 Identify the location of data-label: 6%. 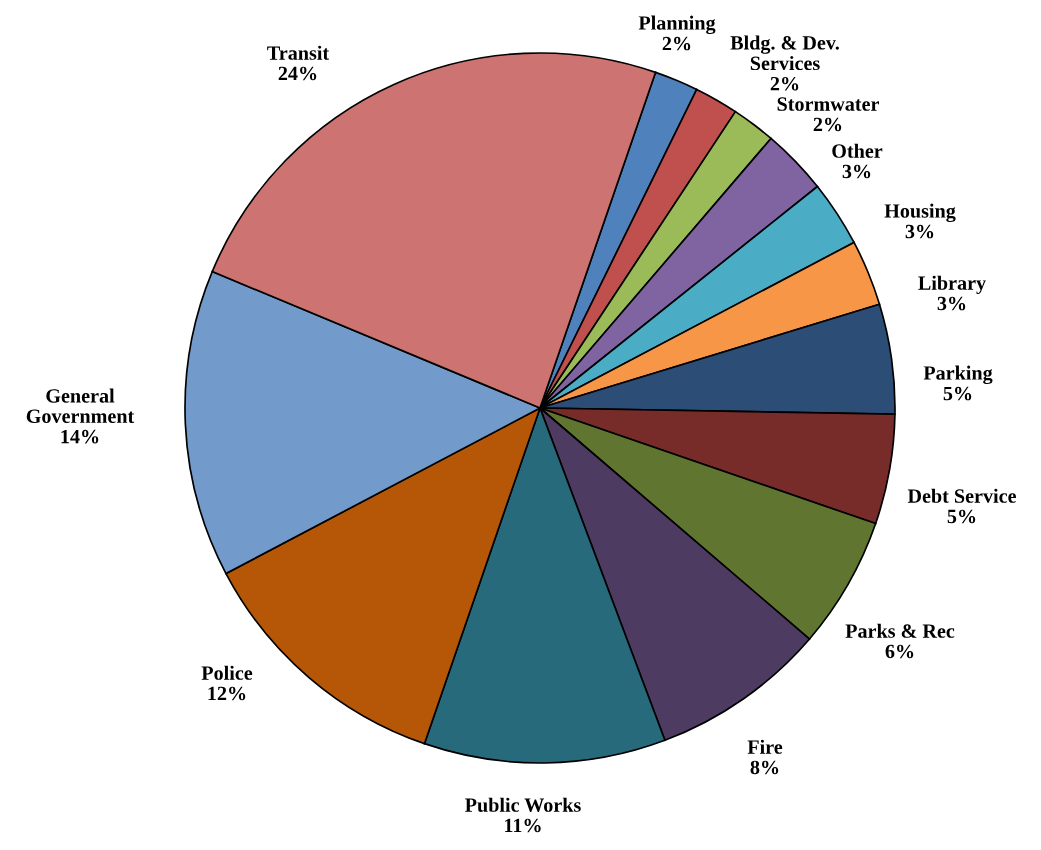
(899, 651).